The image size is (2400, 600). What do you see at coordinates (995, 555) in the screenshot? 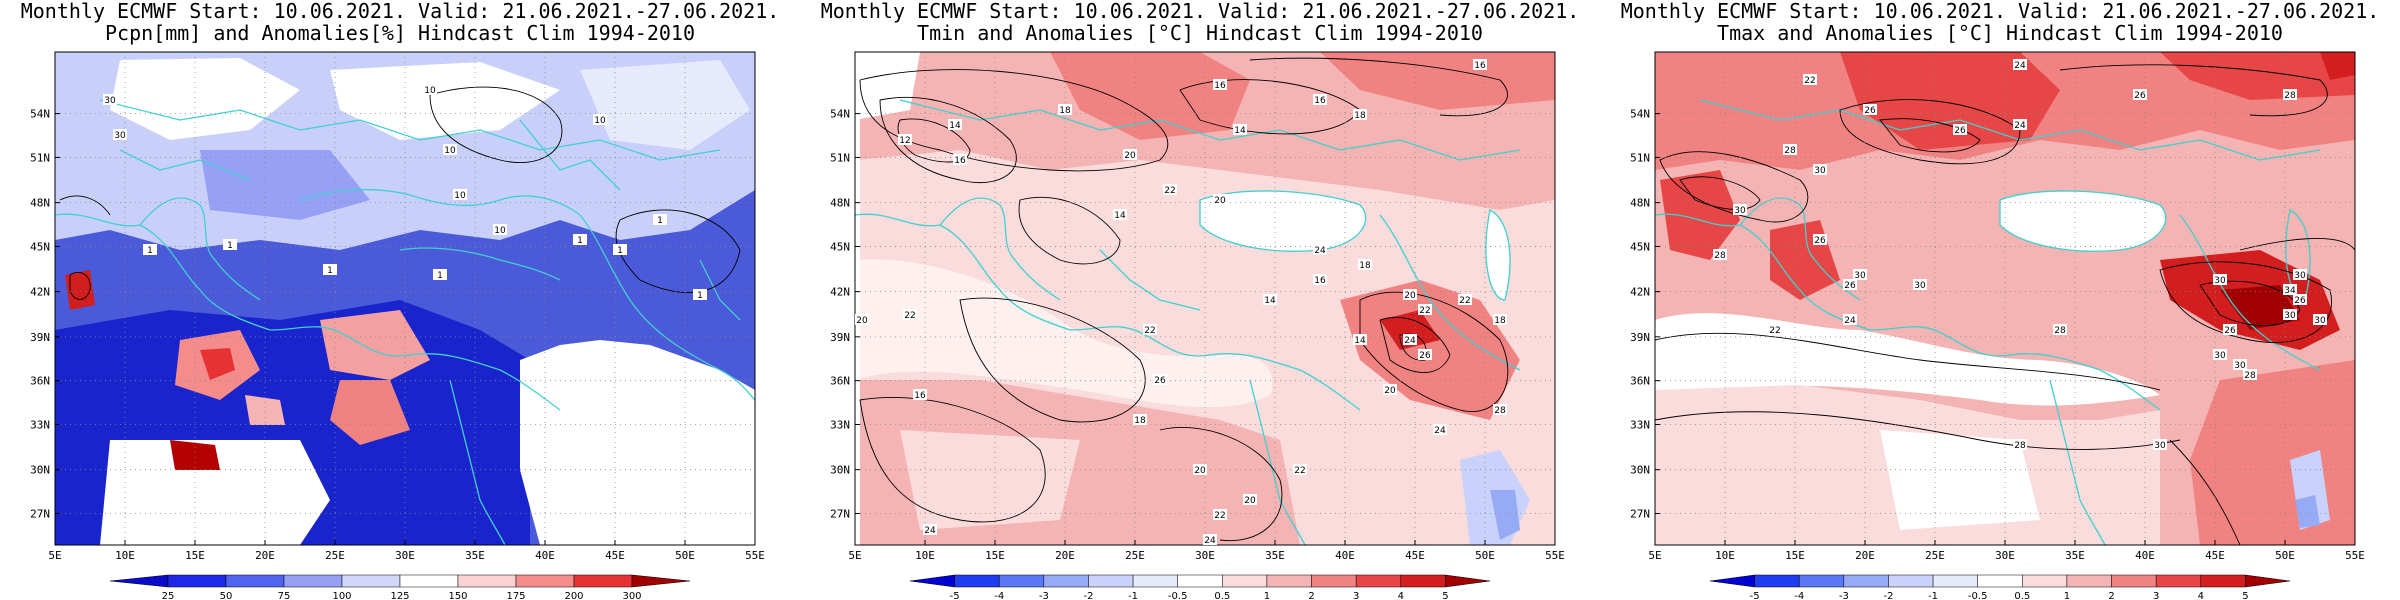
I see `lon-tick-label: 15E` at bounding box center [995, 555].